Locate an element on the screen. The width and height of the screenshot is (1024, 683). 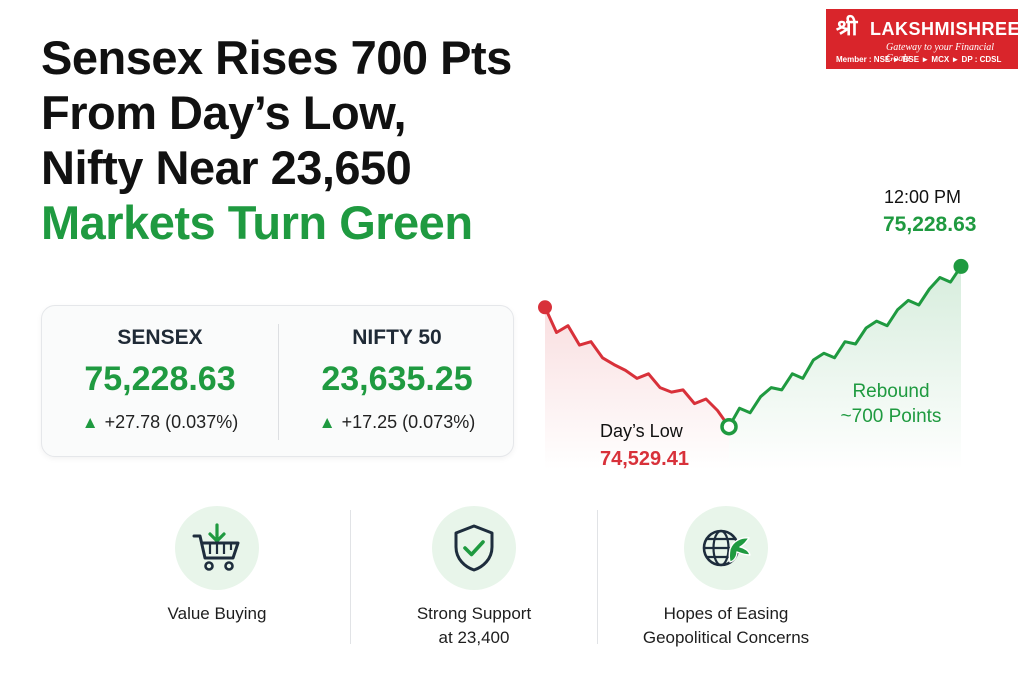
nifty-change: ▲ +17.25 (0.073%) is located at coordinates (397, 422).